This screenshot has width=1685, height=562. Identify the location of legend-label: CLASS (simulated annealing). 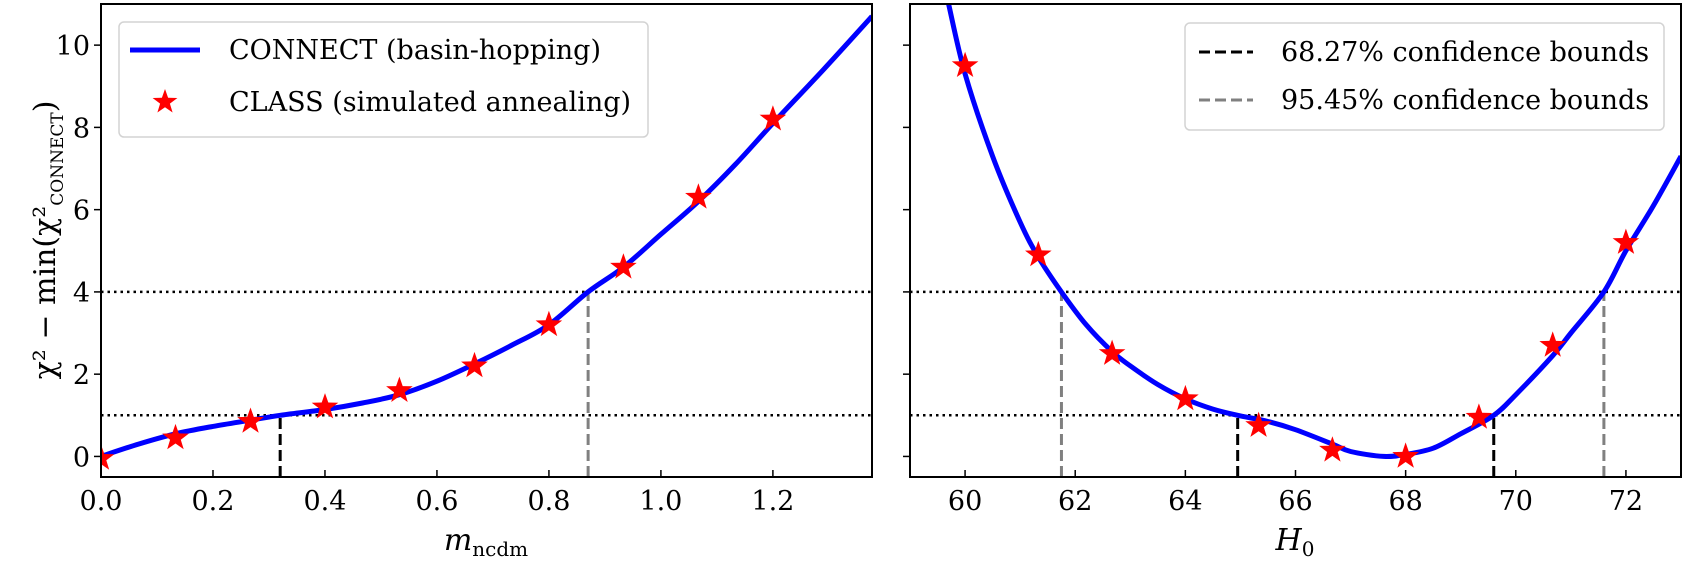
(430, 102).